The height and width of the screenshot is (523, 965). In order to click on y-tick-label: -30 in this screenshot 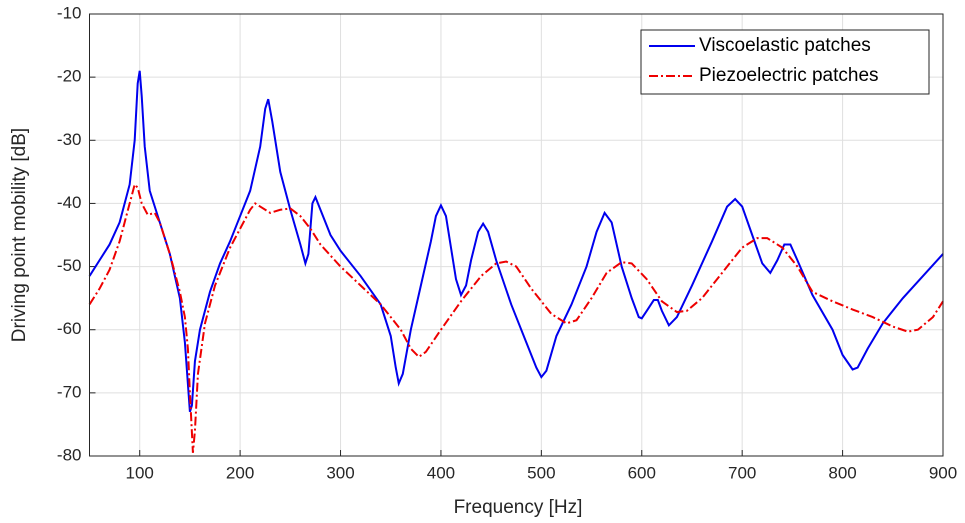, I will do `click(69, 139)`.